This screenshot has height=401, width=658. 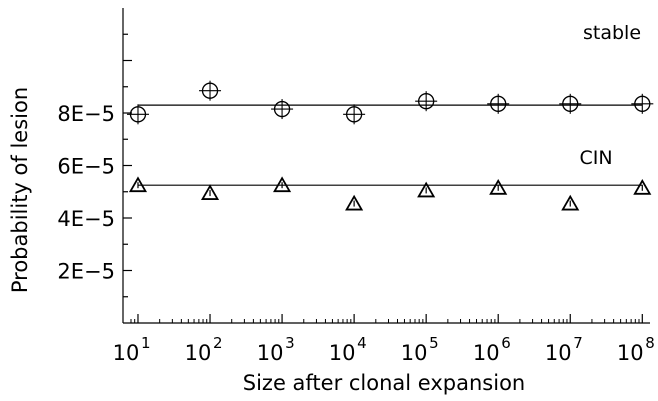 I want to click on y-tick-label: 6E−5, so click(x=86, y=167).